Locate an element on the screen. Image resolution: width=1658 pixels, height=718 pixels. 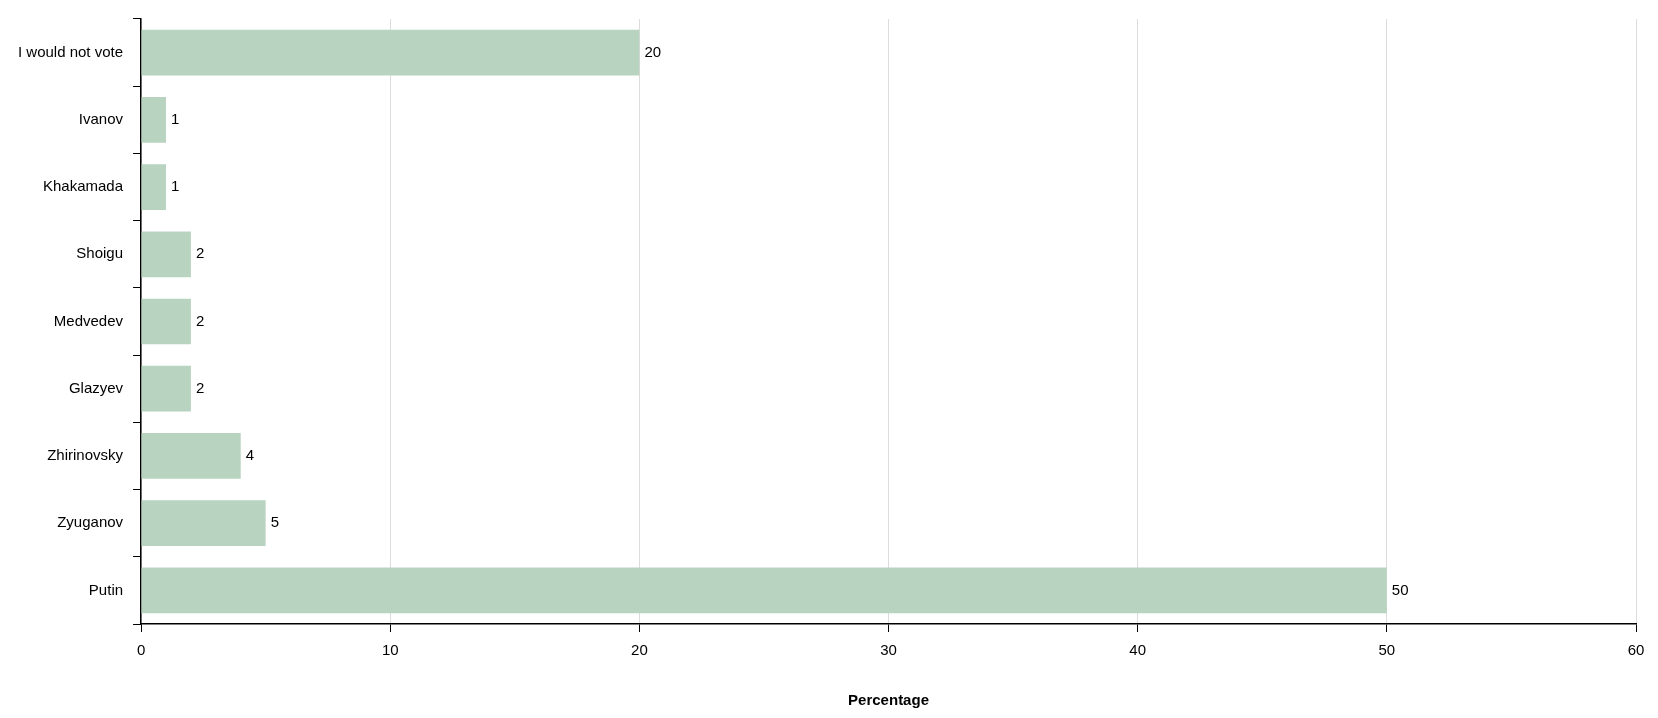
data-label: 4 is located at coordinates (250, 455).